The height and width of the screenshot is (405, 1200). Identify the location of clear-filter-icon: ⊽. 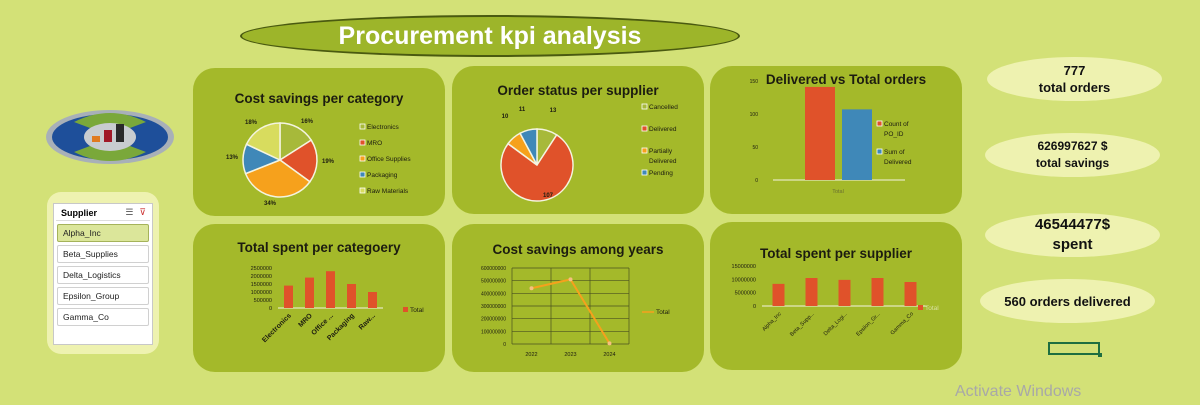
(142, 212).